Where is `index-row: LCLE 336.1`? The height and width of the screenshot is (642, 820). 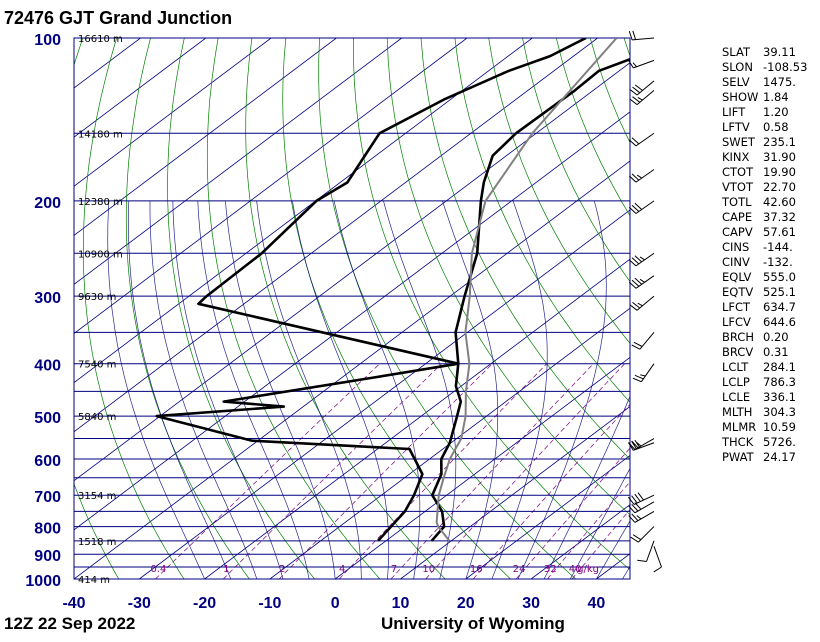
index-row: LCLE 336.1 is located at coordinates (764, 397).